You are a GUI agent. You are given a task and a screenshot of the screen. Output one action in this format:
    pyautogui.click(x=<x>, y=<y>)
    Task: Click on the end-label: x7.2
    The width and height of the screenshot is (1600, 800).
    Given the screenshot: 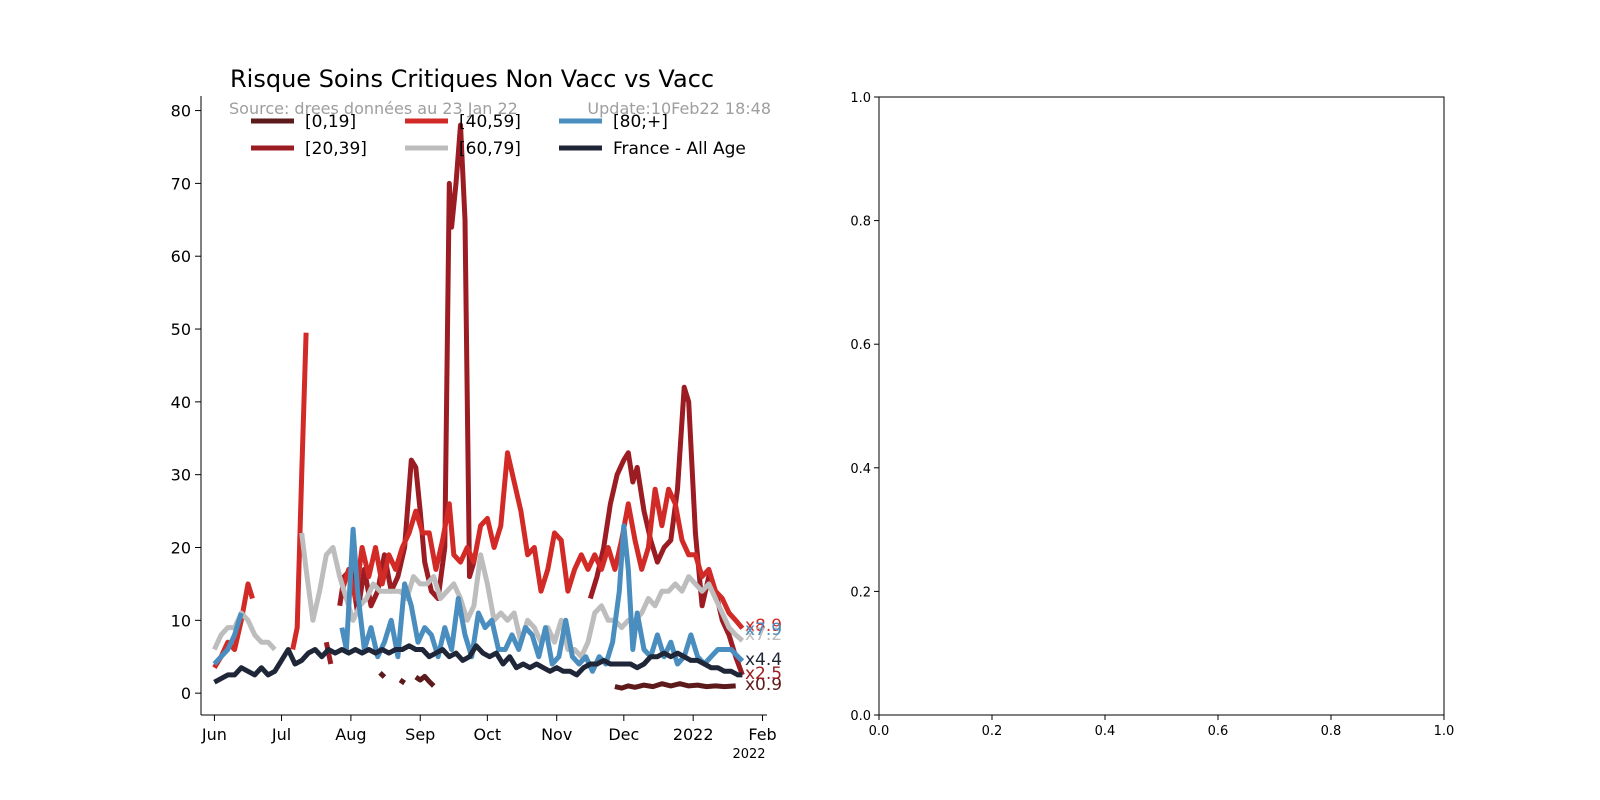 What is the action you would take?
    pyautogui.click(x=763, y=635)
    